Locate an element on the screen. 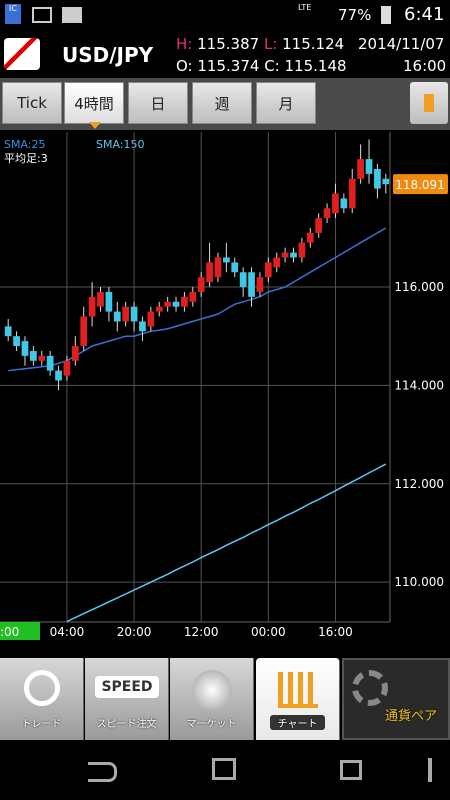  arrow-icon is located at coordinates (429, 103).